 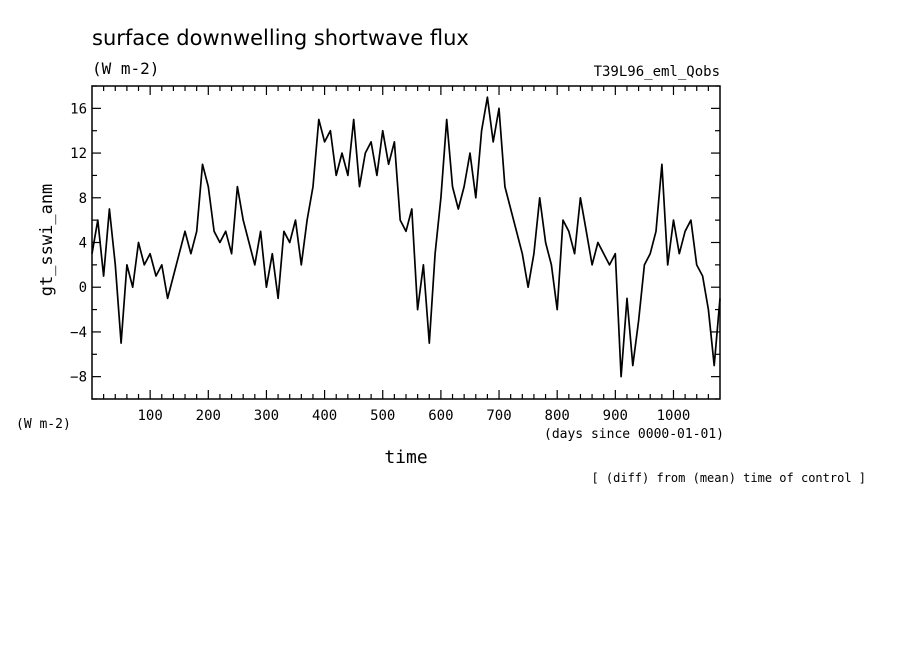 I want to click on x-axis-label: time, so click(x=405, y=457).